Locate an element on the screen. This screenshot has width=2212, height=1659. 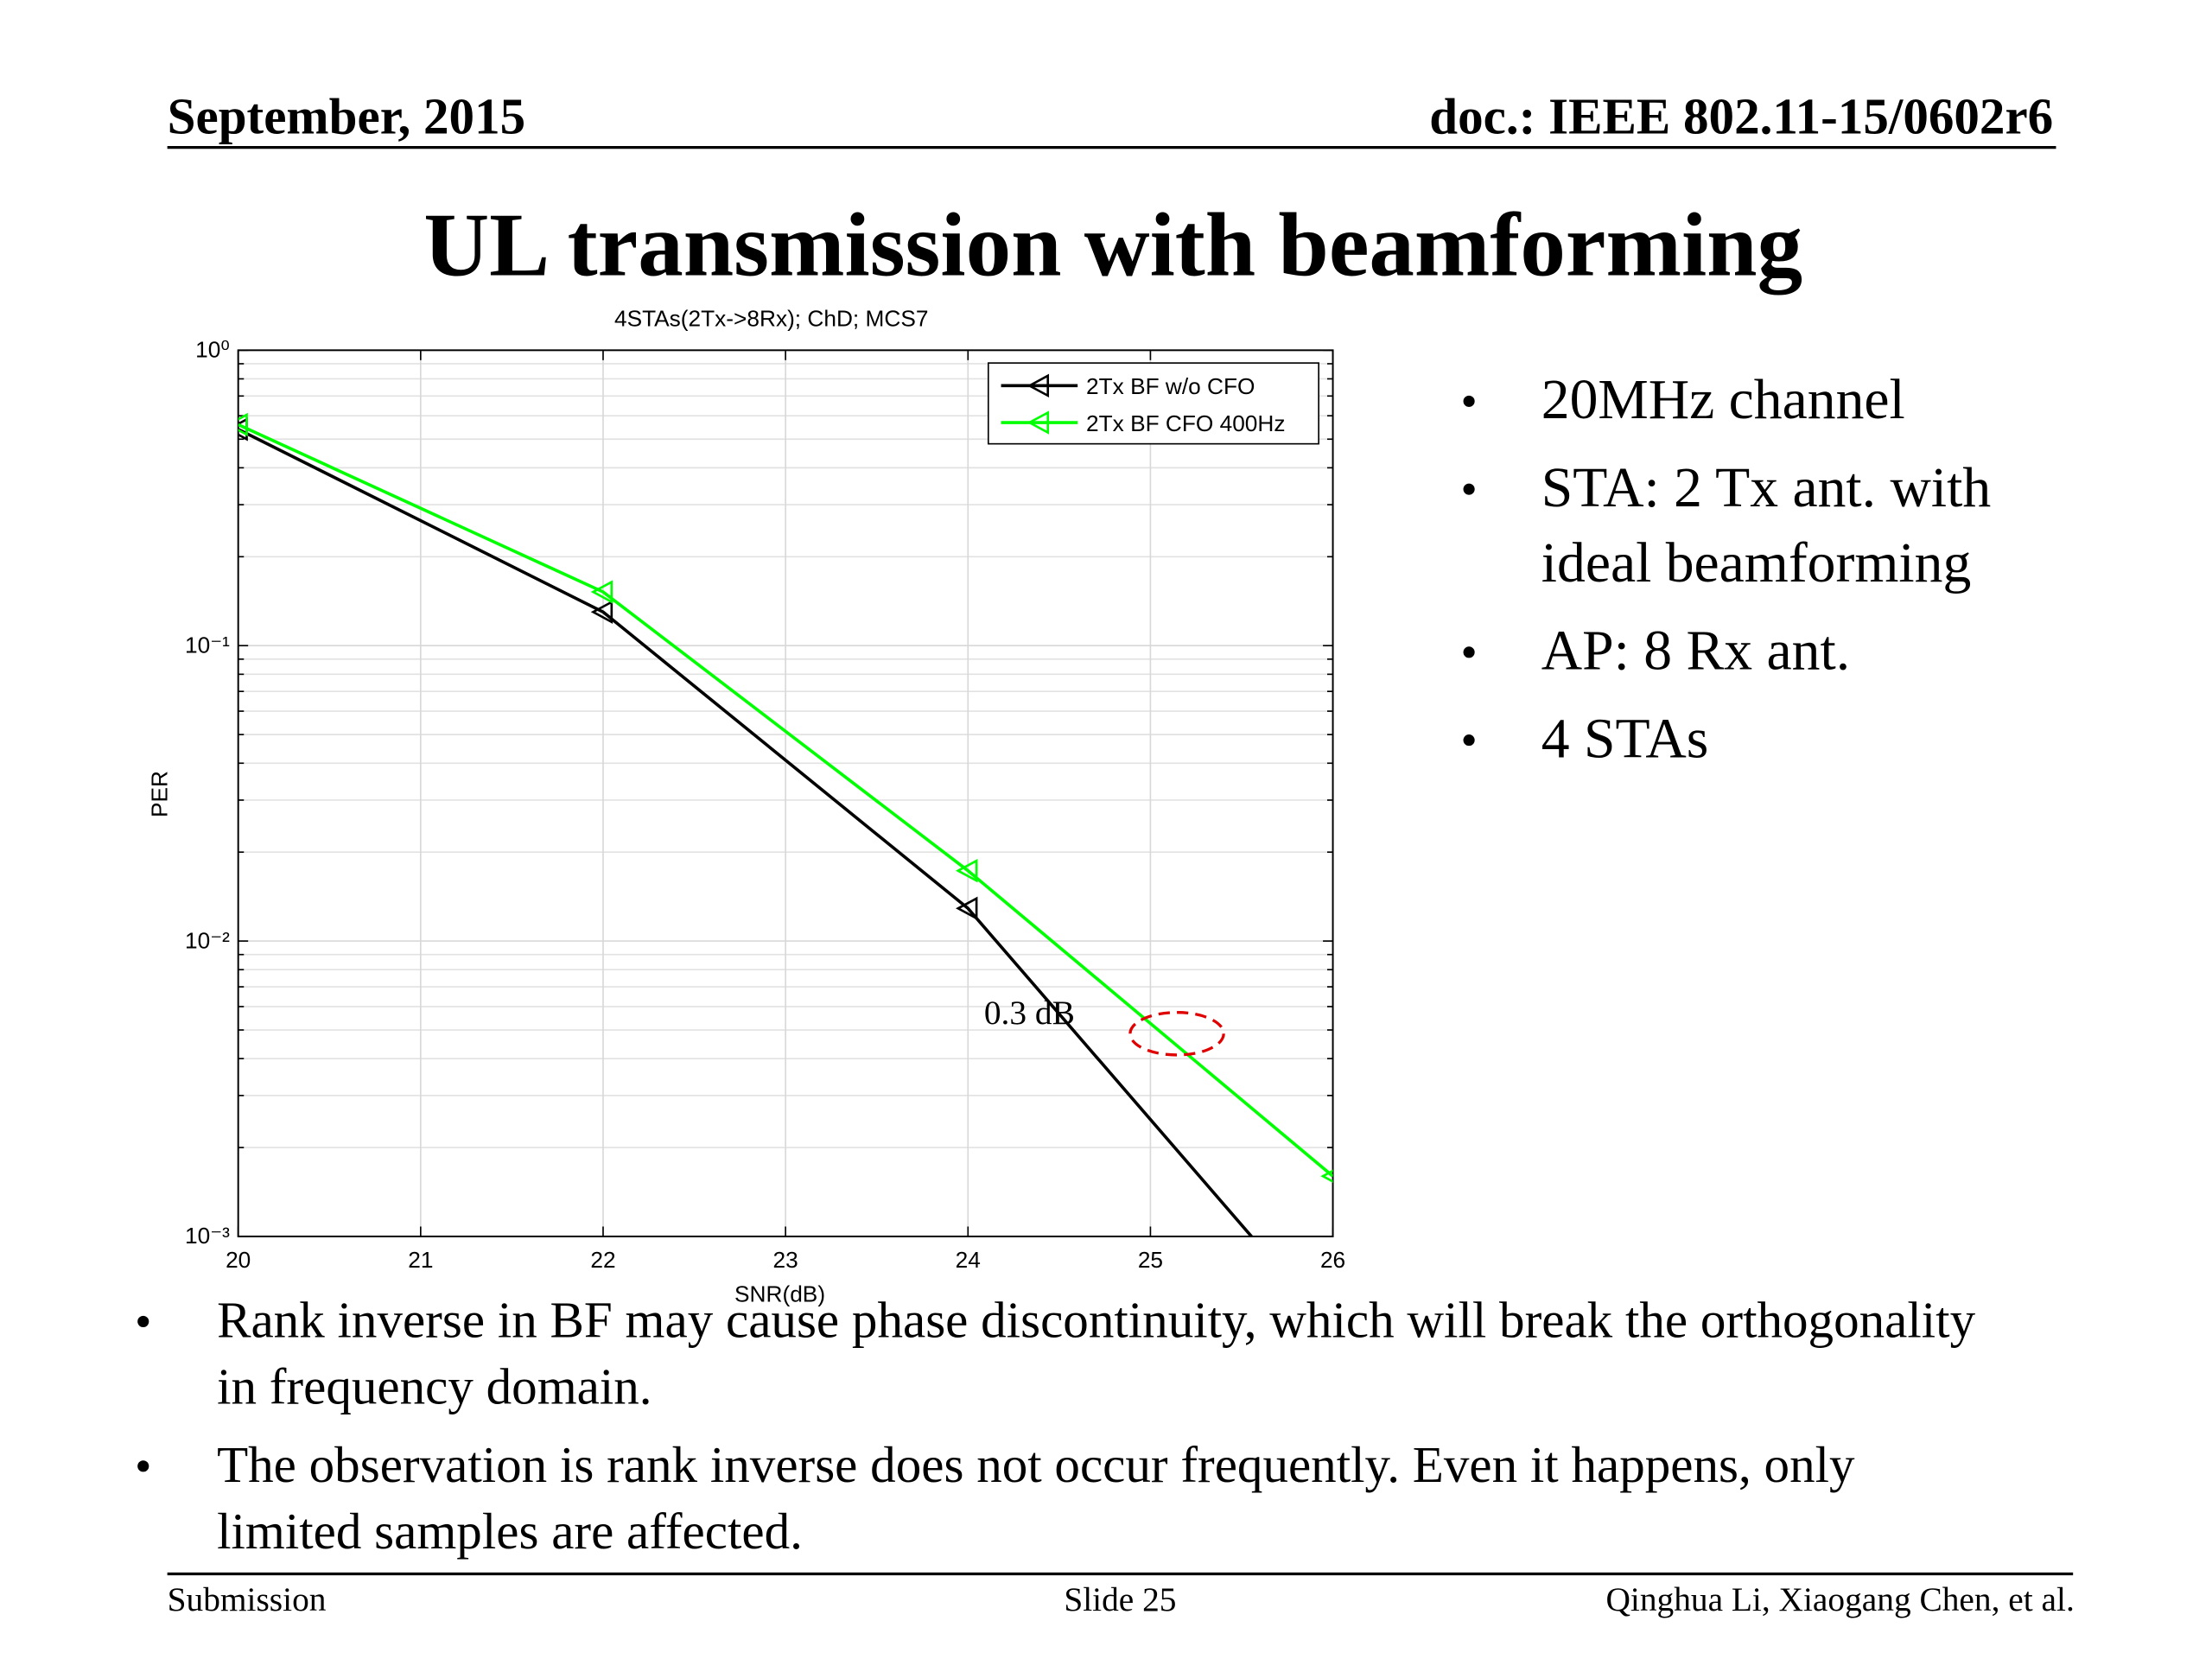
x-tick-label: 22 is located at coordinates (602, 1260).